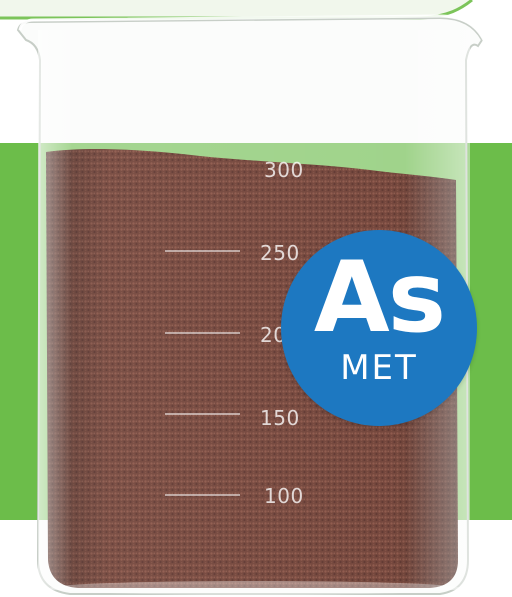 This screenshot has height=597, width=512. What do you see at coordinates (280, 418) in the screenshot?
I see `scale-label-150: 150` at bounding box center [280, 418].